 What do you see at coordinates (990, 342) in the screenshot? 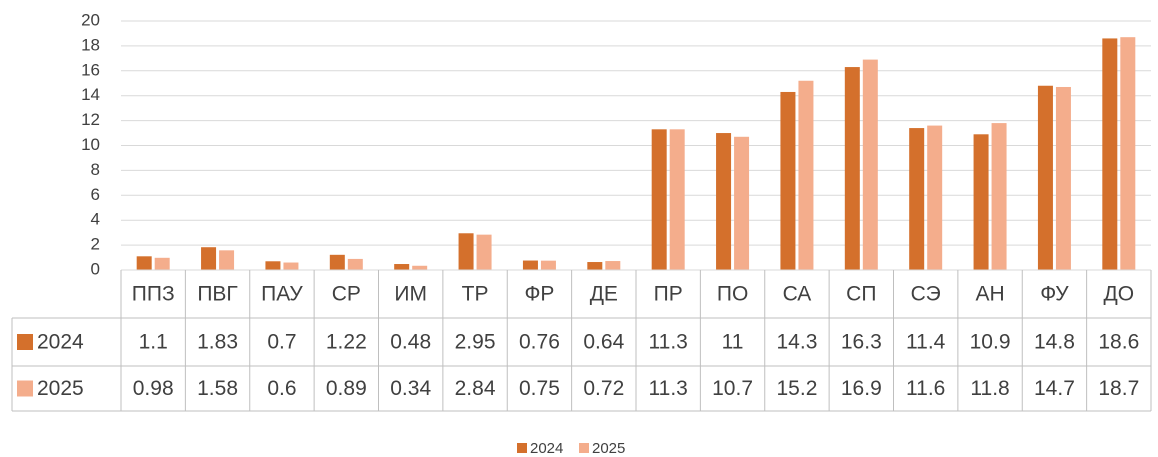
I see `table-value: 10.9` at bounding box center [990, 342].